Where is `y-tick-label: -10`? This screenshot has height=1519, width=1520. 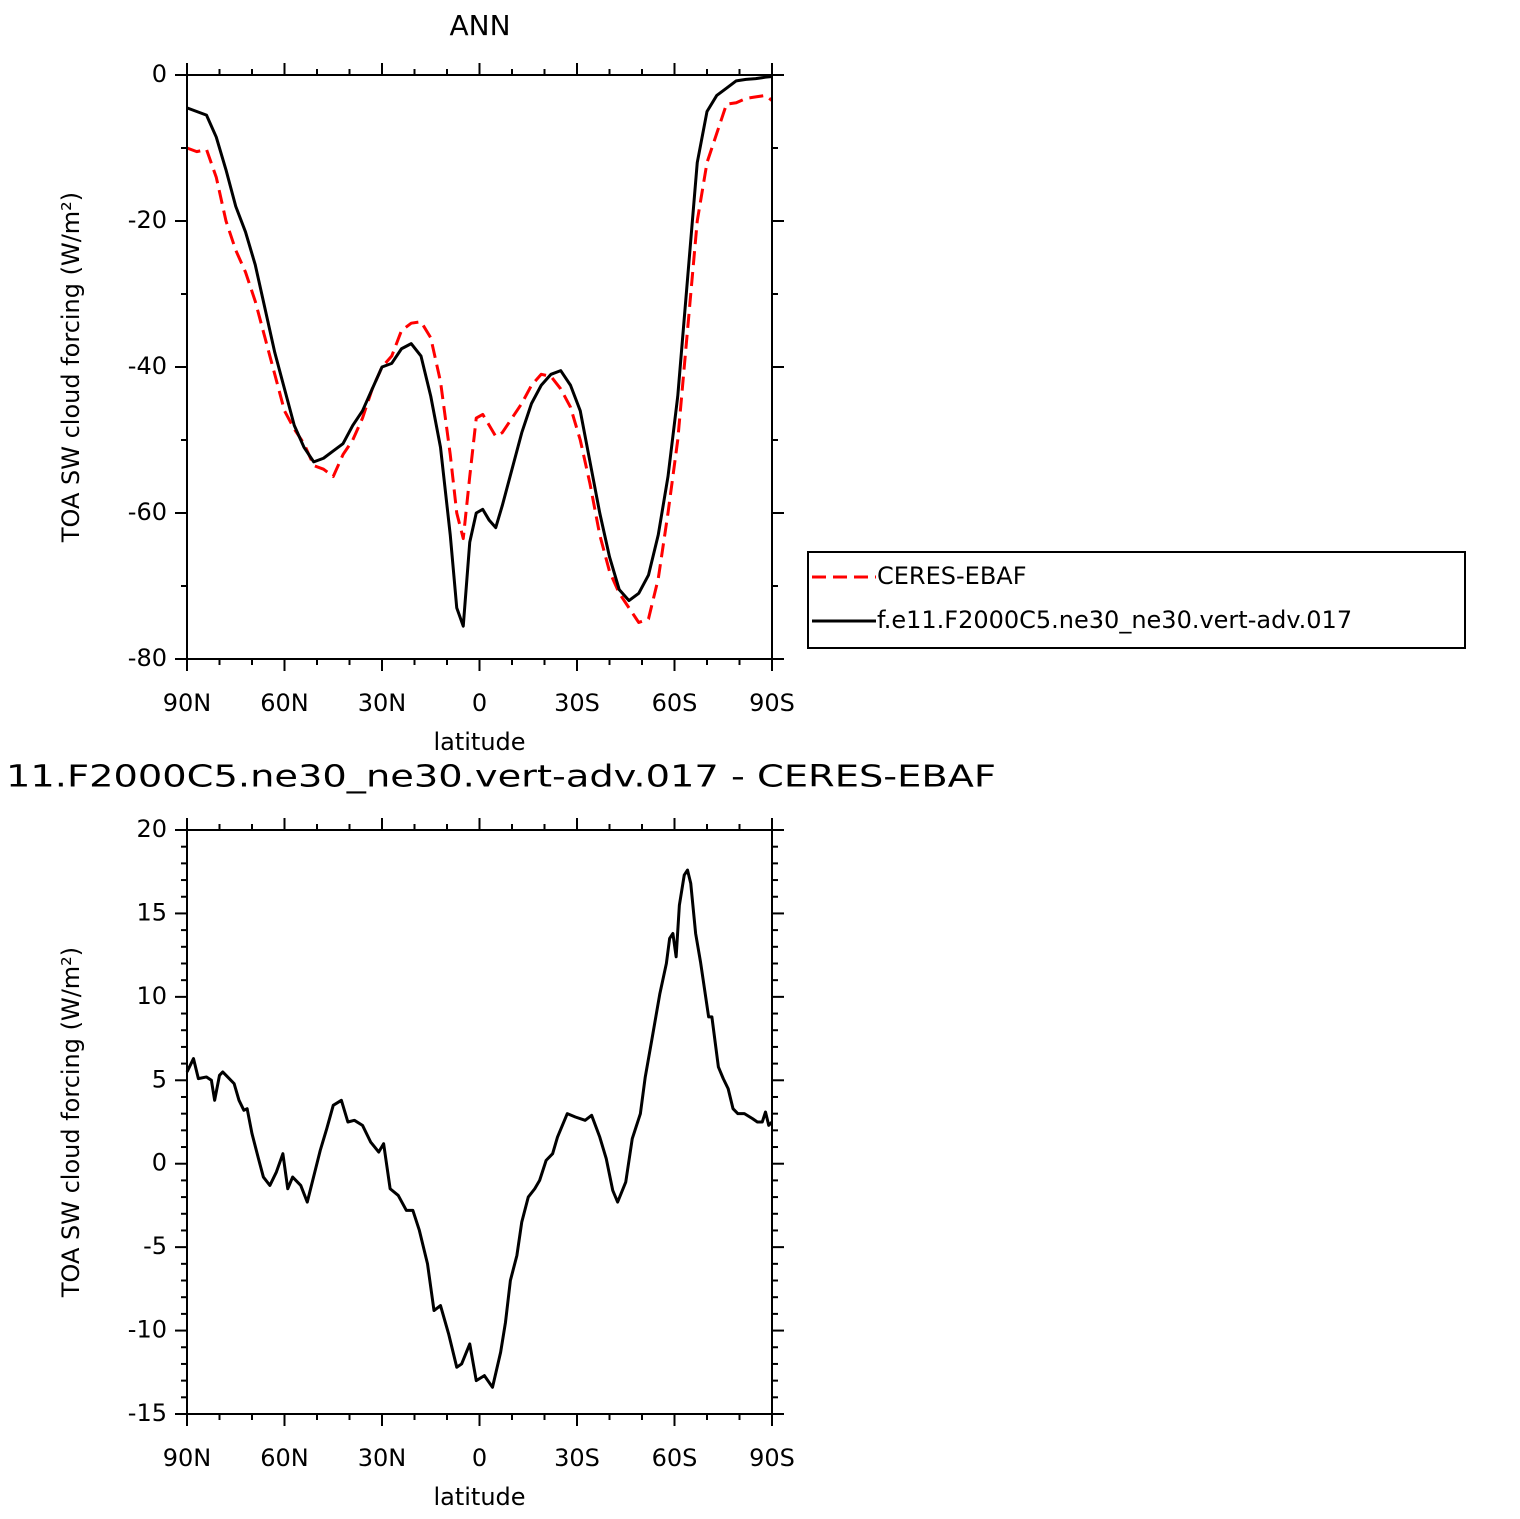 y-tick-label: -10 is located at coordinates (147, 1330).